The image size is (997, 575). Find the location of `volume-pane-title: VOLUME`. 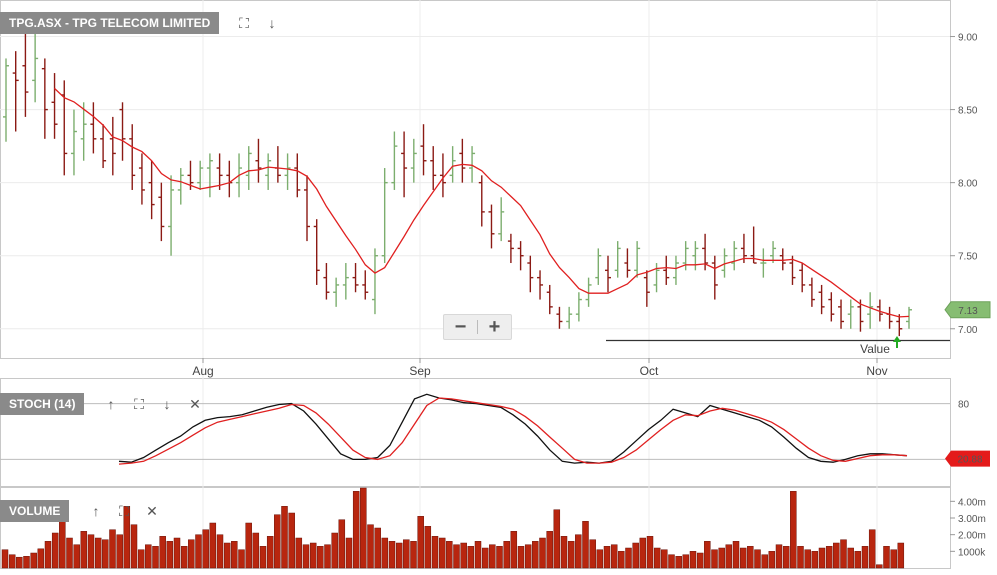

volume-pane-title: VOLUME is located at coordinates (35, 511).